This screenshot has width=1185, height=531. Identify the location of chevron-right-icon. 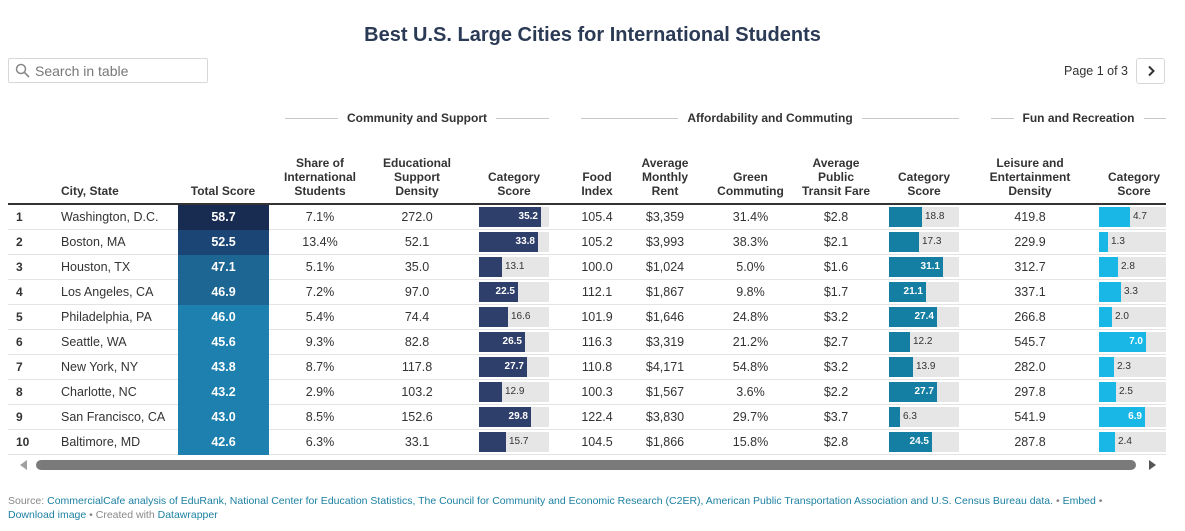
(1151, 71).